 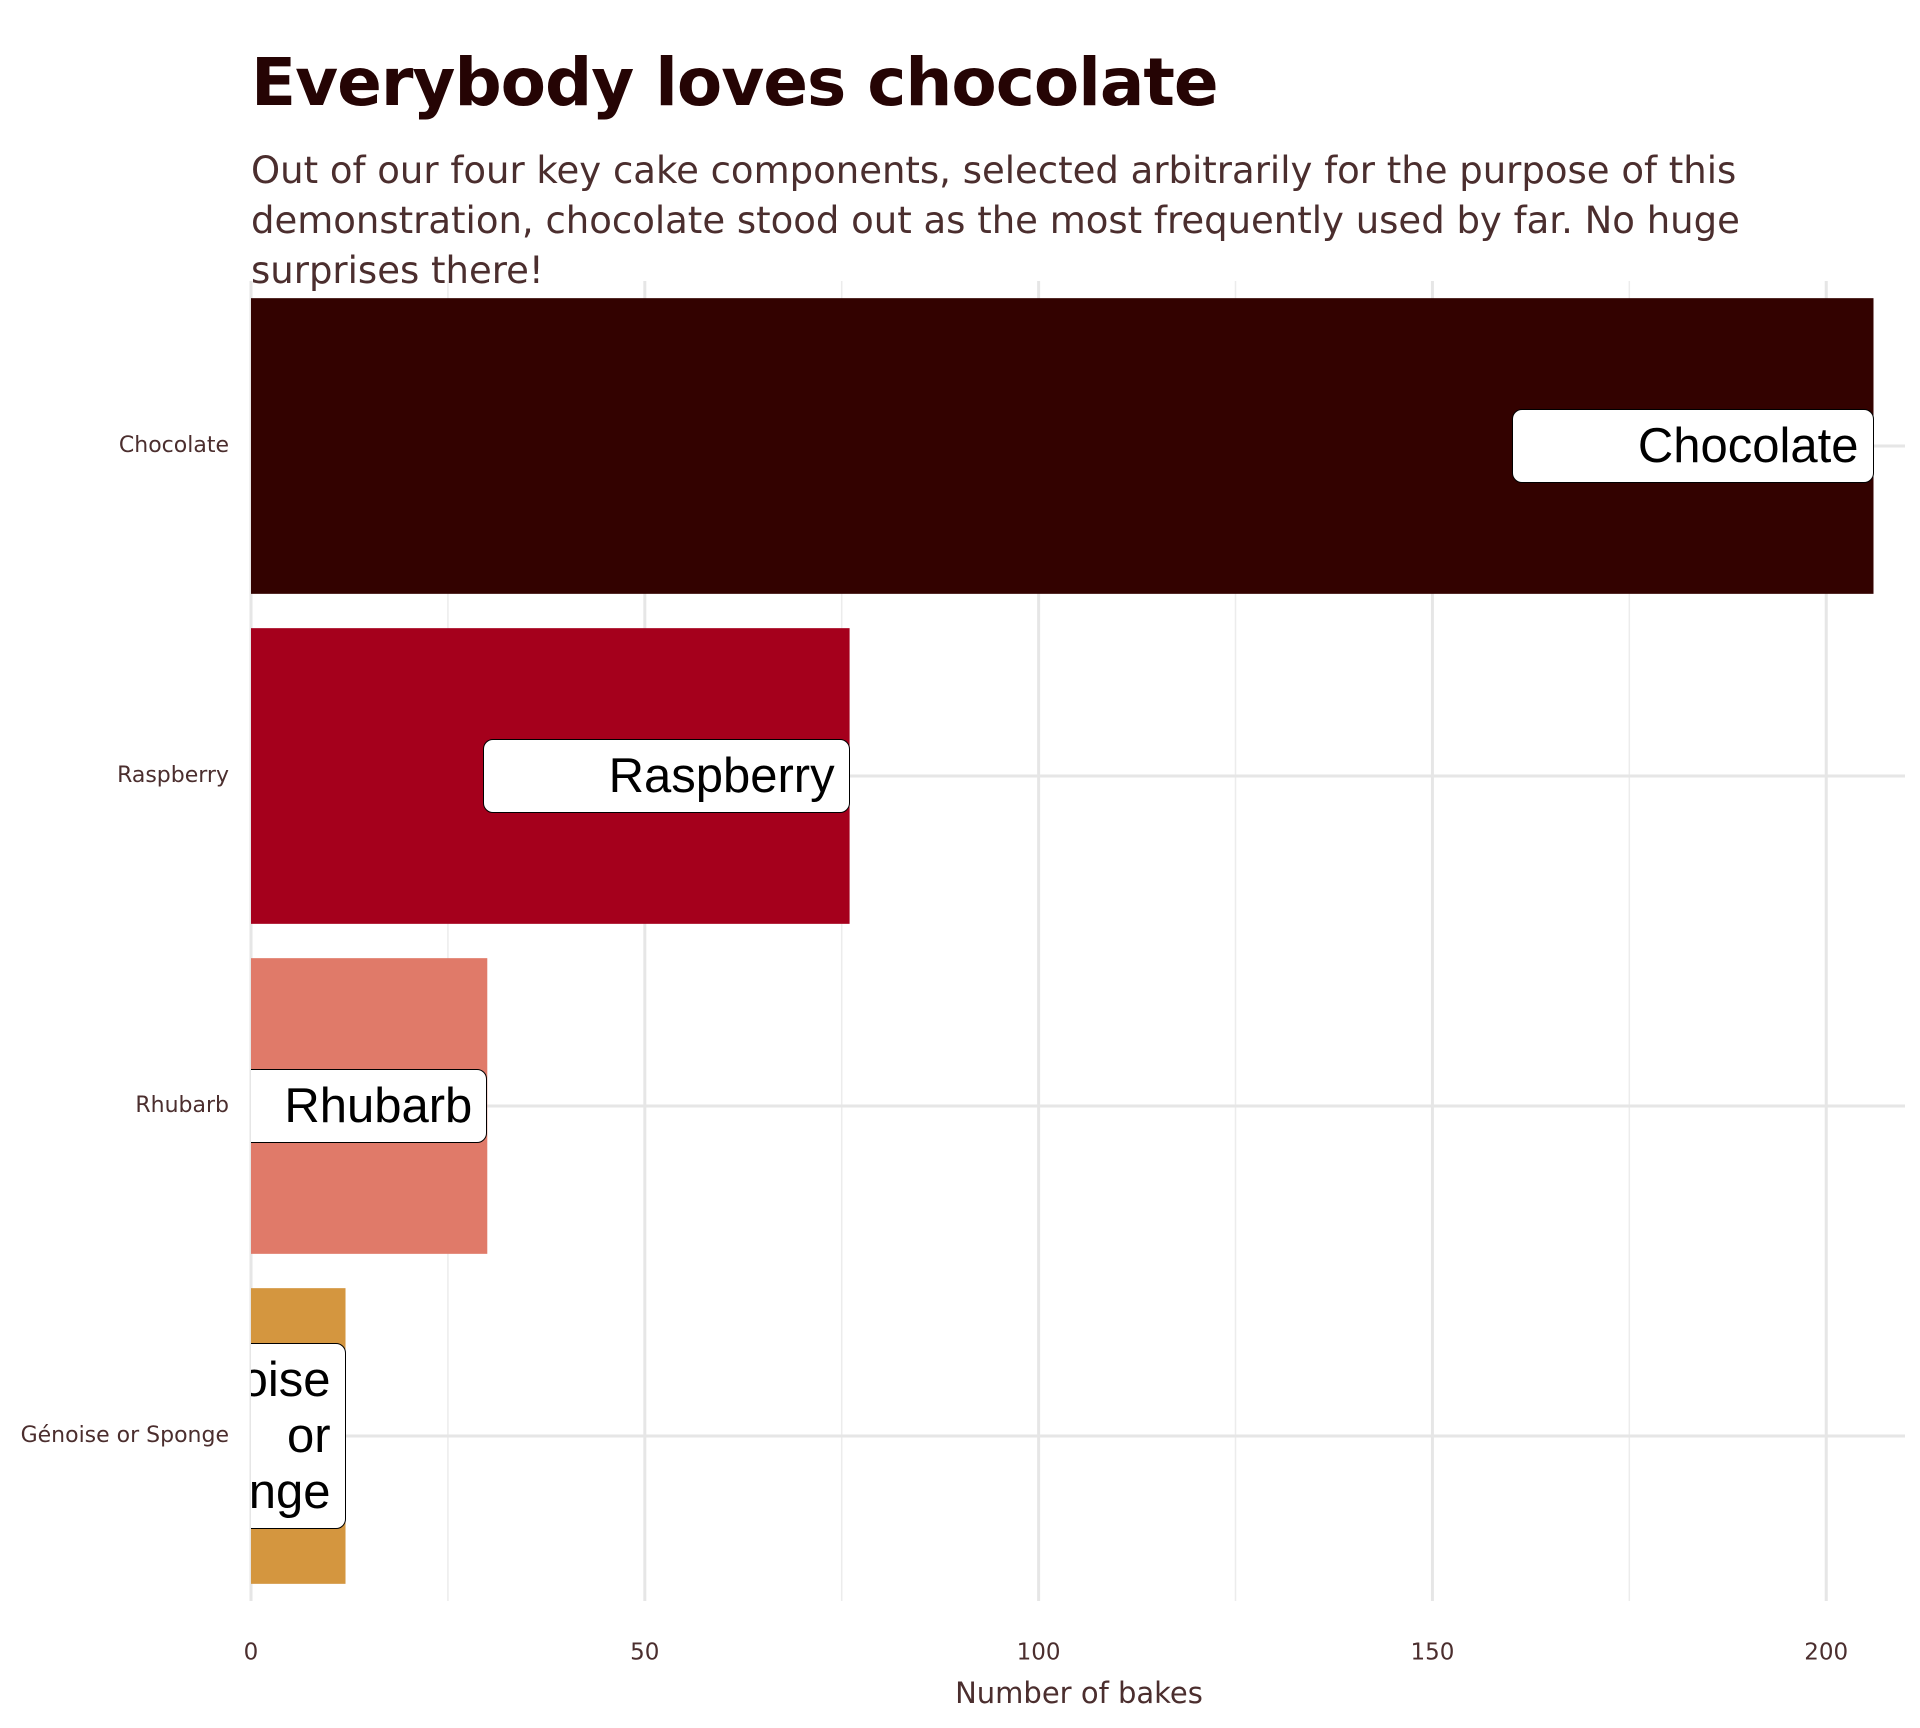 What do you see at coordinates (1079, 1693) in the screenshot?
I see `x-axis-title: Number of bakes` at bounding box center [1079, 1693].